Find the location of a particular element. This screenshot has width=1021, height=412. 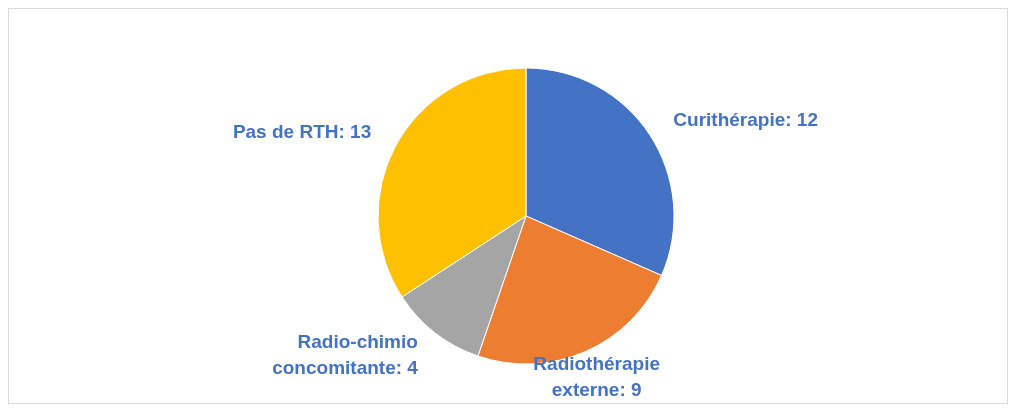

slice-label: Curithérapie: 12 is located at coordinates (745, 119).